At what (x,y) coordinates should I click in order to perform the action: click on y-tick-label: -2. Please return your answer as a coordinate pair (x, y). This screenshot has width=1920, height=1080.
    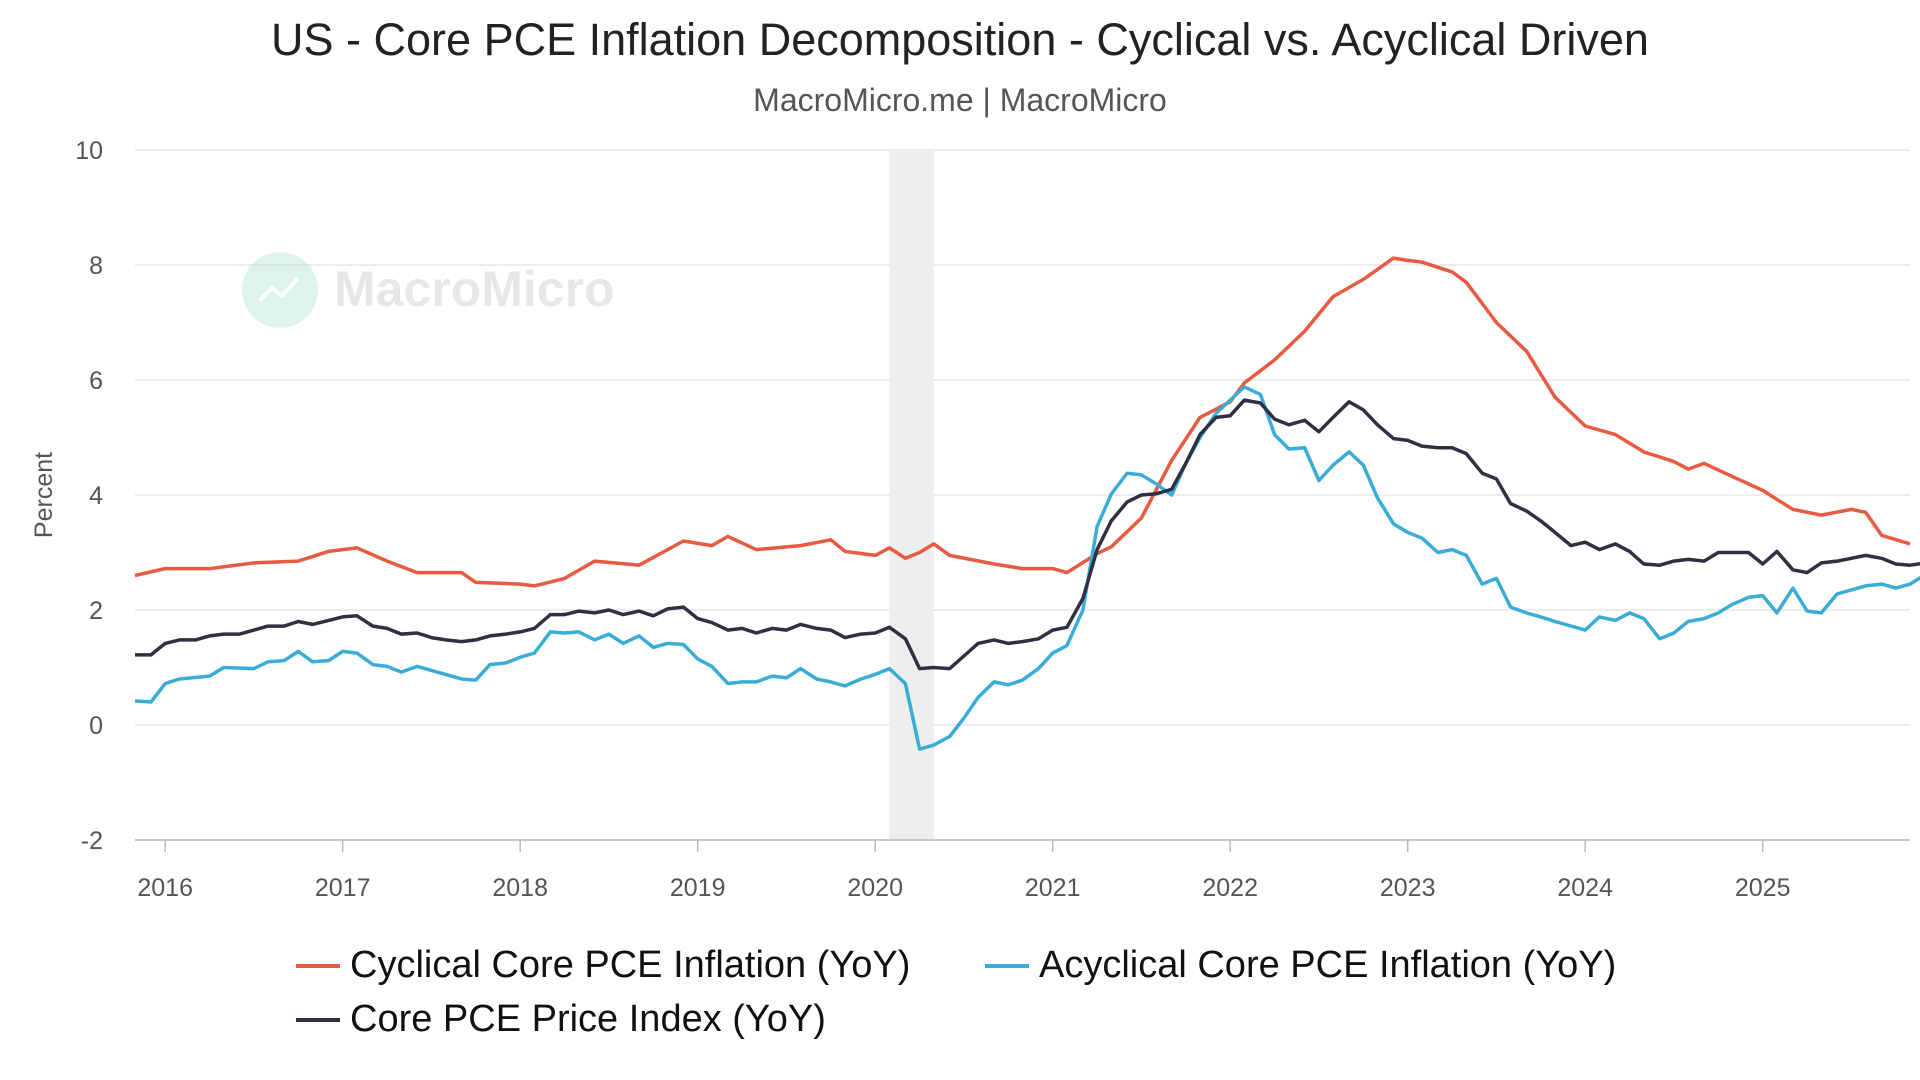
    Looking at the image, I should click on (92, 841).